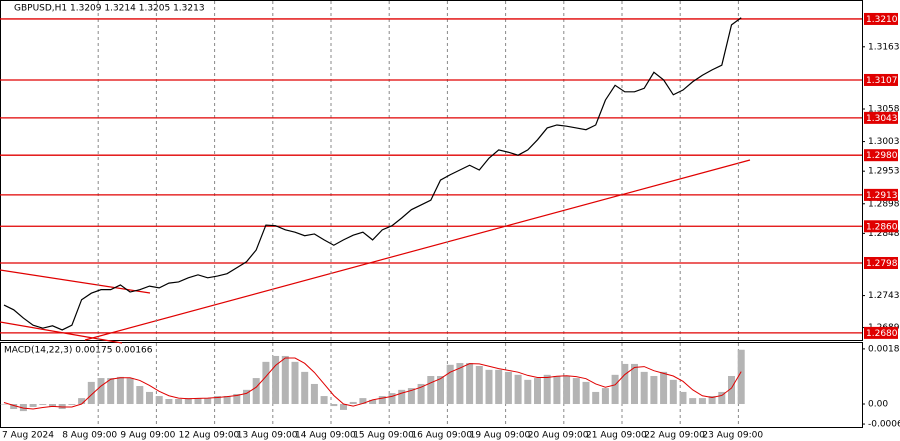  I want to click on x-tick-label: 22 Aug 09:00, so click(674, 436).